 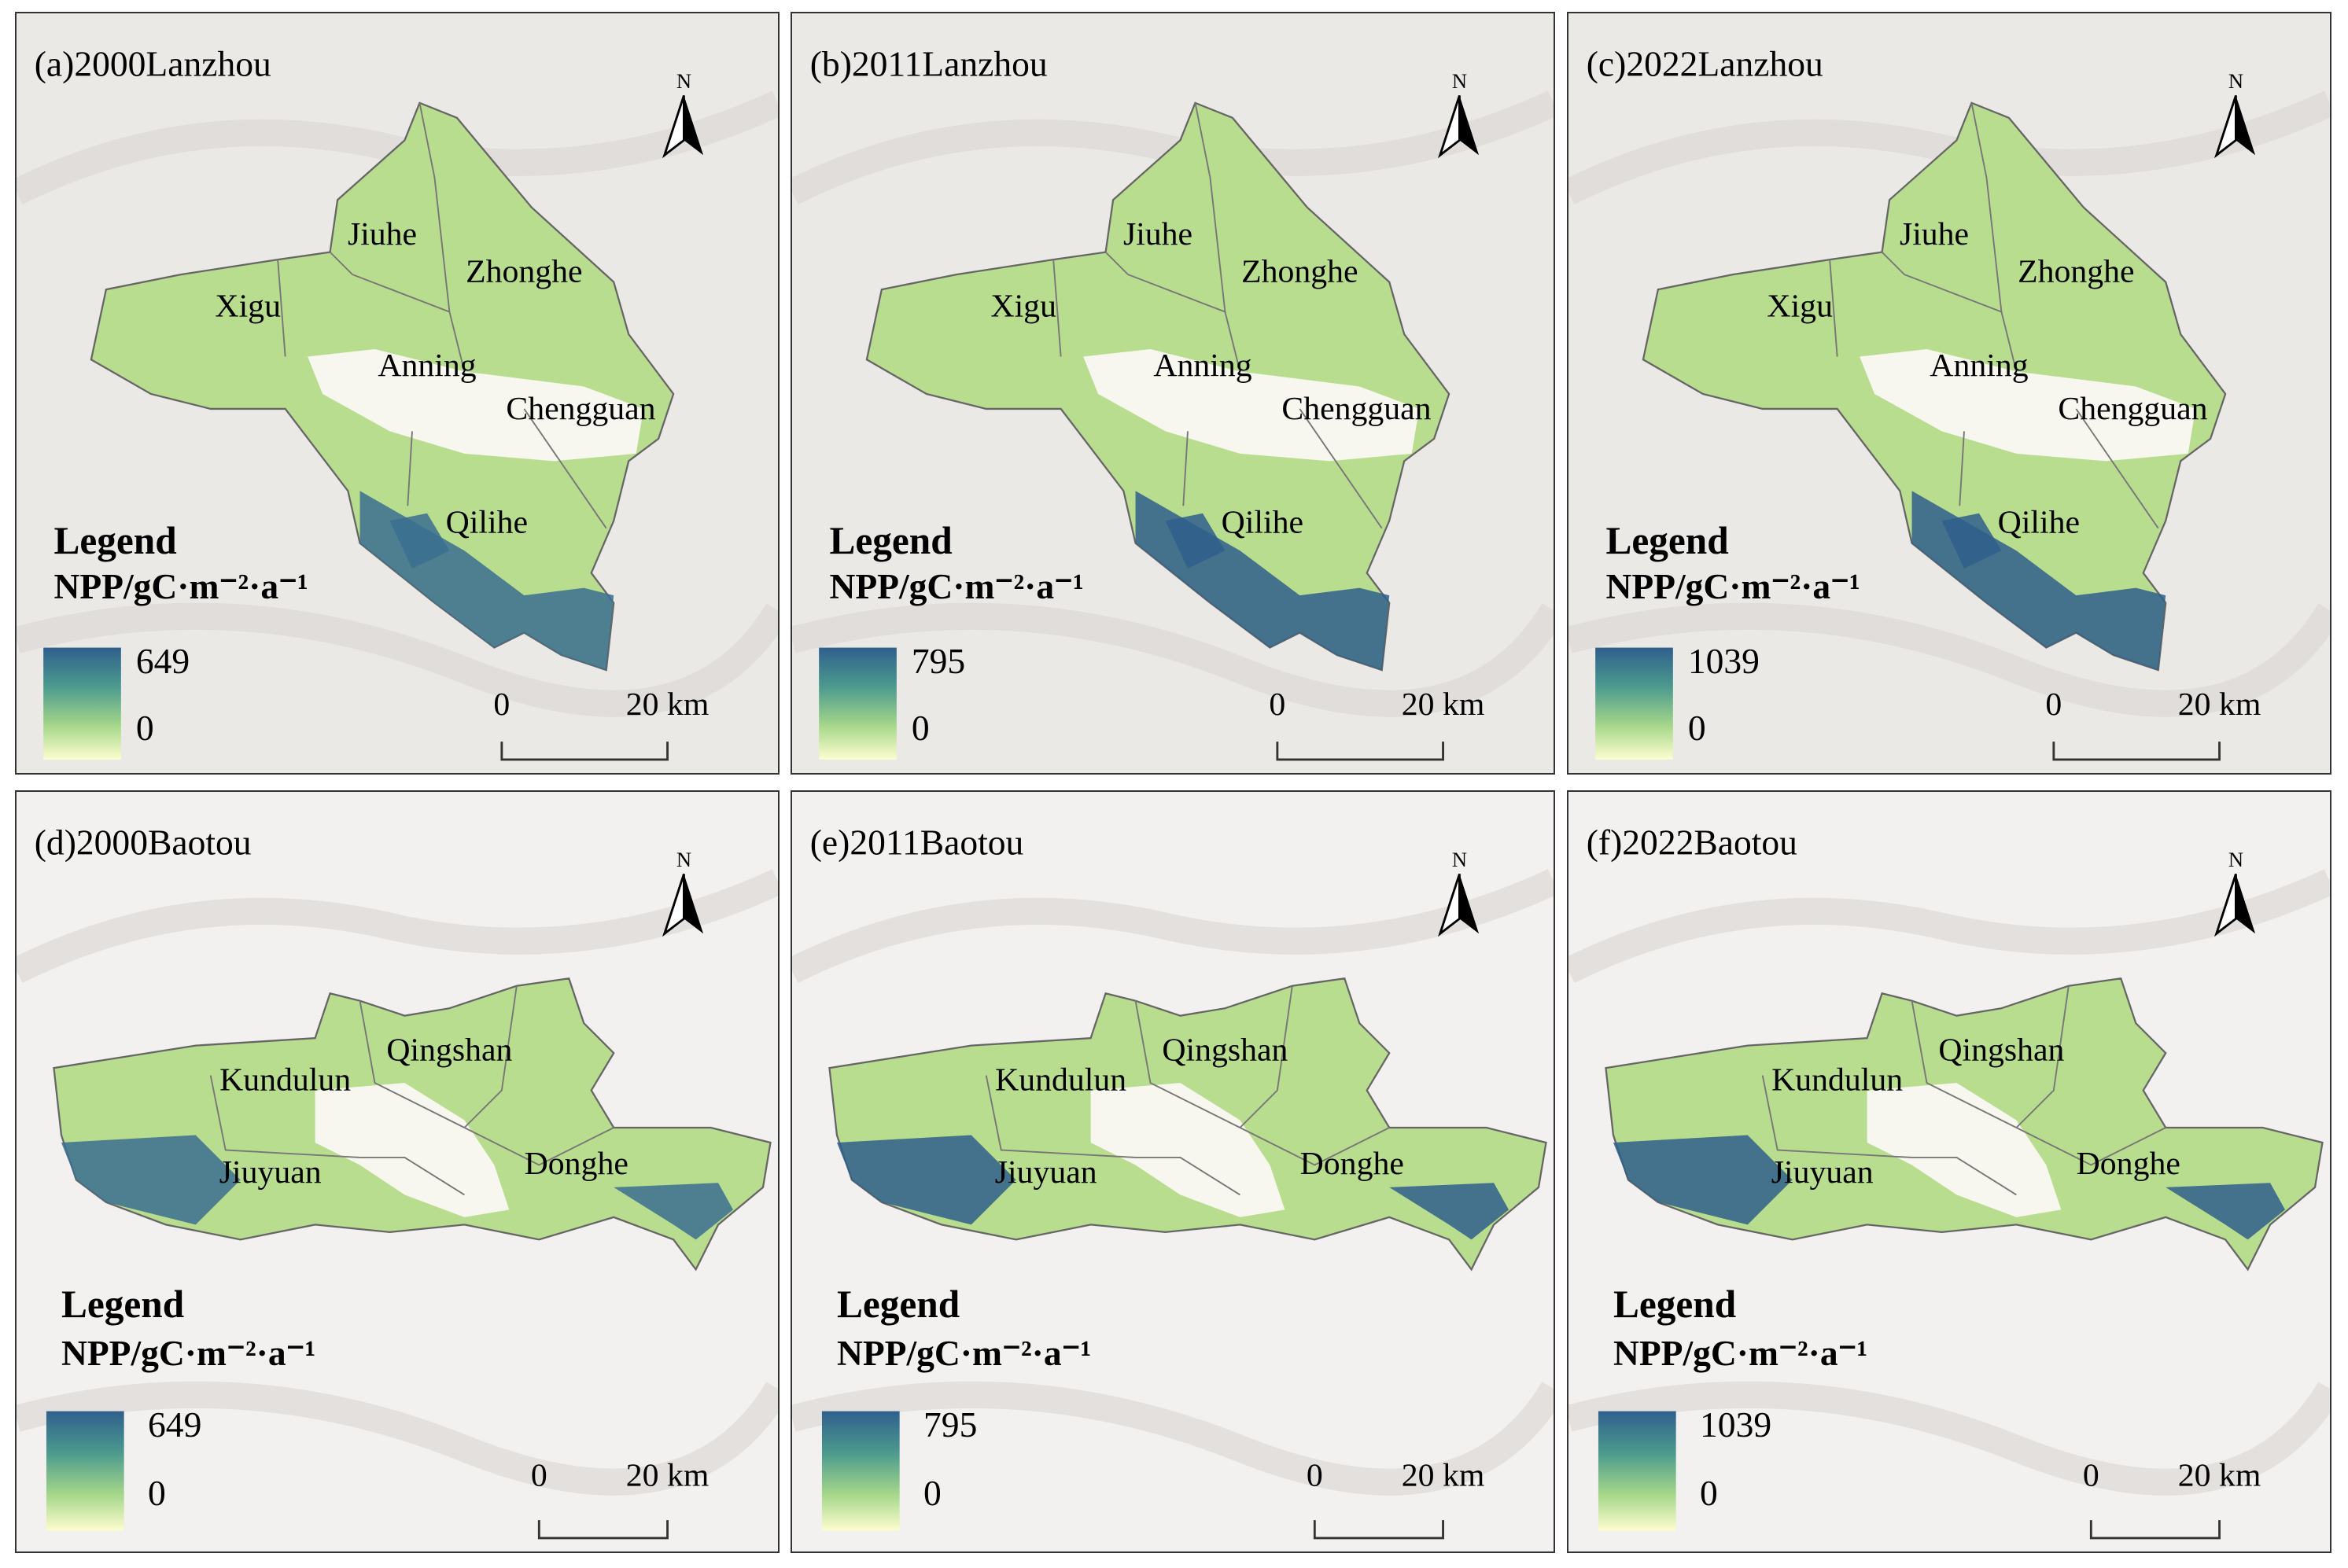 What do you see at coordinates (950, 1424) in the screenshot?
I see `legend-max: 795` at bounding box center [950, 1424].